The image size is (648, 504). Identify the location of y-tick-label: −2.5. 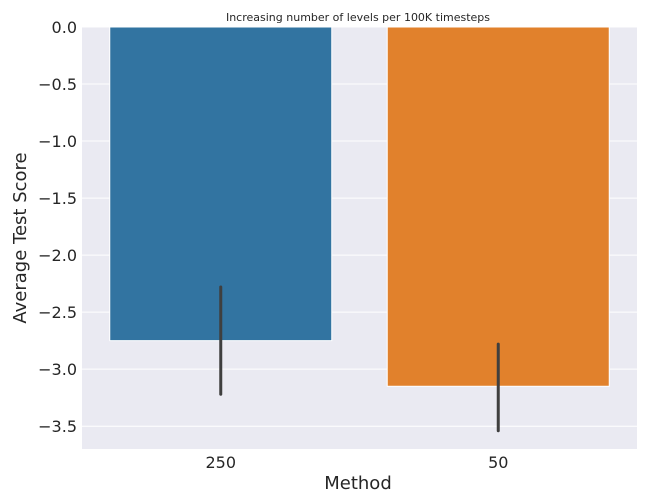
(57, 312).